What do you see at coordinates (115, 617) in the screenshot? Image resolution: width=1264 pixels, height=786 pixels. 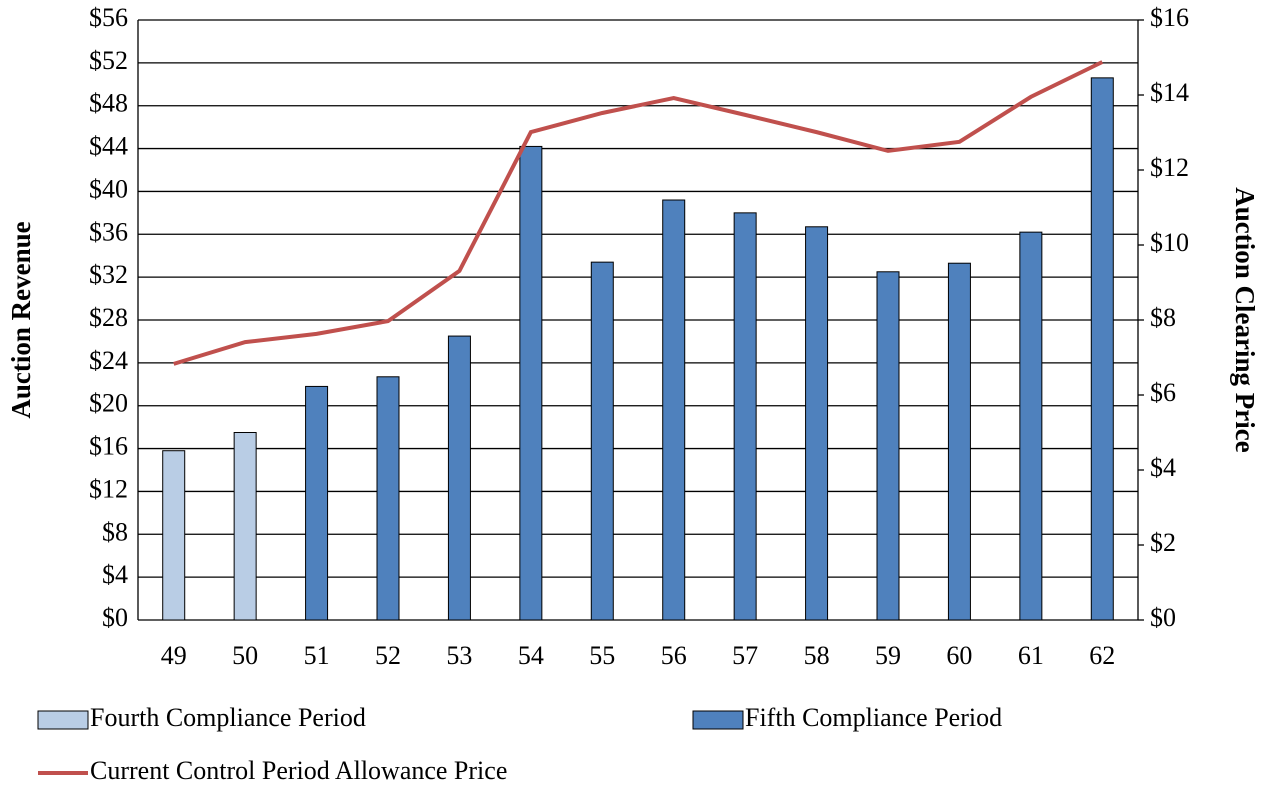 I see `y-tick-label: $0` at bounding box center [115, 617].